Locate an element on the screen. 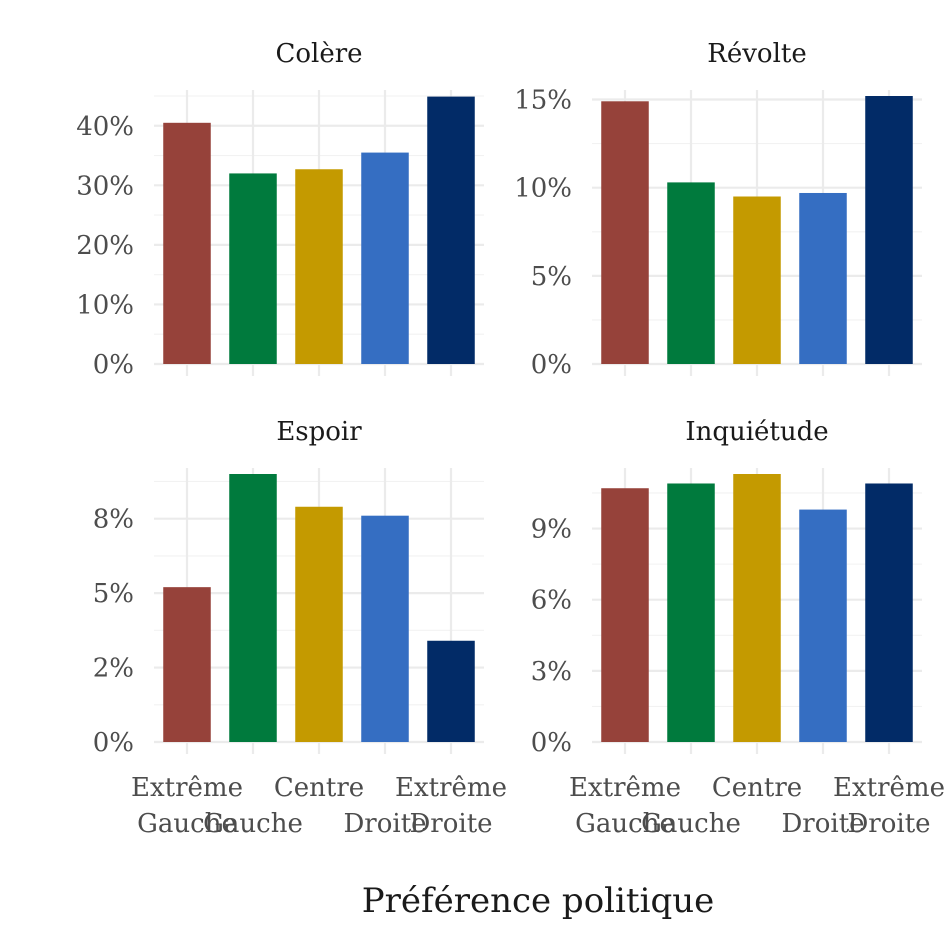  y-tick-label: 3% is located at coordinates (551, 672).